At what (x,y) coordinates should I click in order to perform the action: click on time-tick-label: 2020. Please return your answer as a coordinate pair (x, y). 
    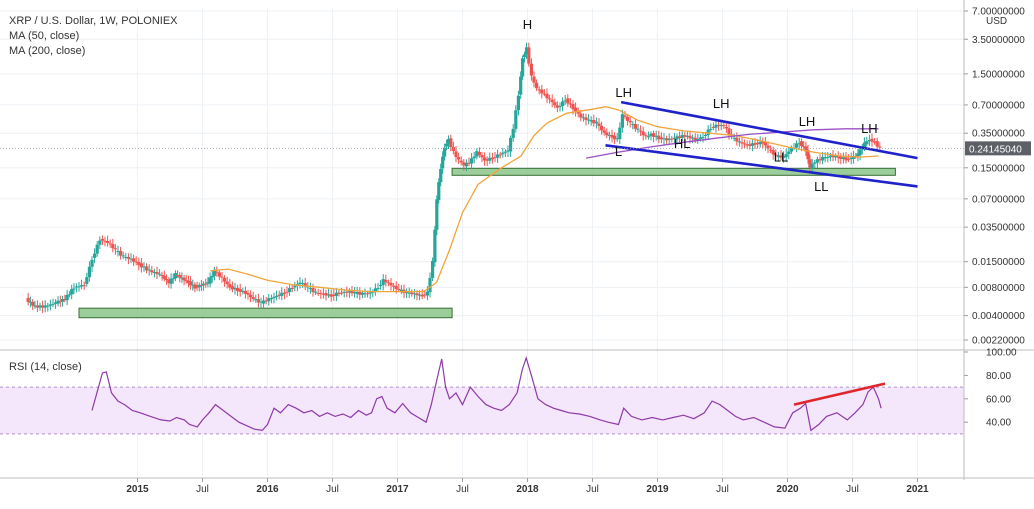
    Looking at the image, I should click on (787, 489).